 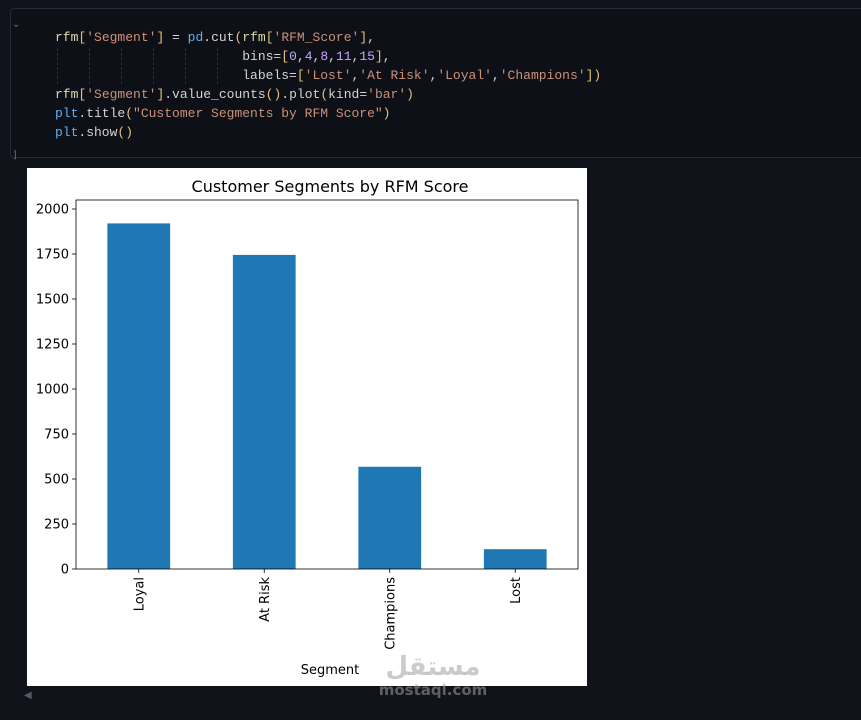 I want to click on y-tick-label: 1750, so click(x=52, y=255).